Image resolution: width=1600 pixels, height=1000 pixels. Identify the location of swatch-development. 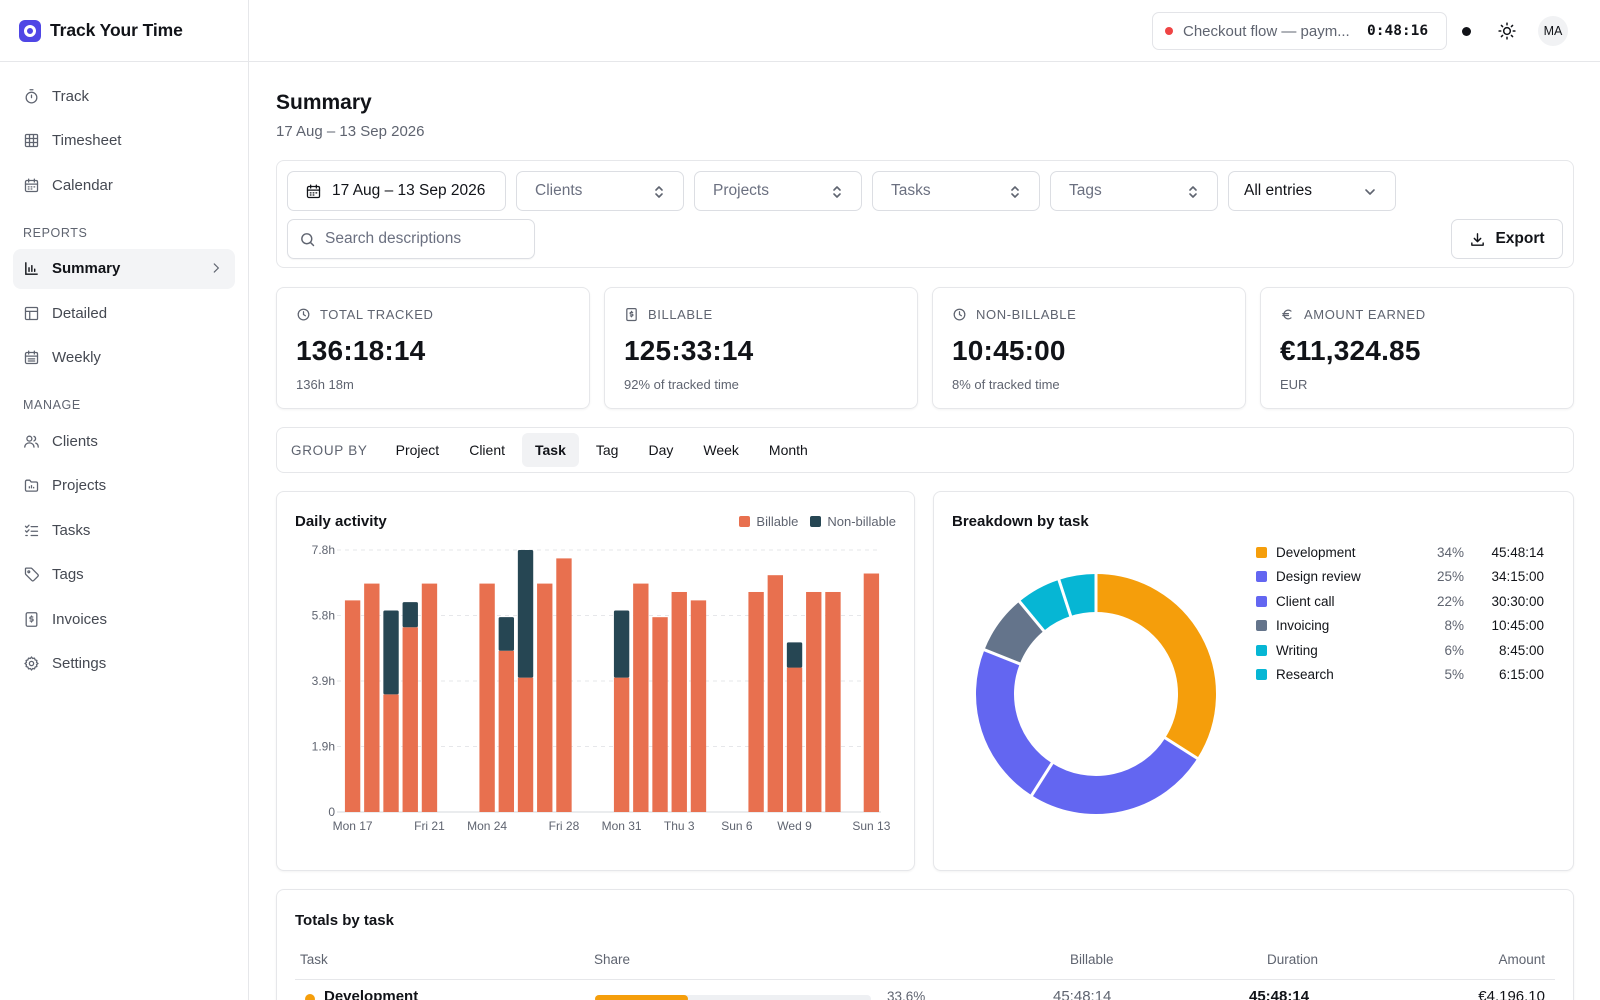
(1261, 552).